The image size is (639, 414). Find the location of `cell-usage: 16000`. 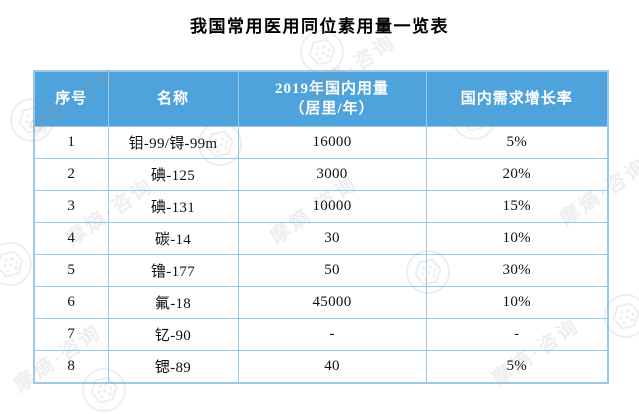

cell-usage: 16000 is located at coordinates (332, 142).